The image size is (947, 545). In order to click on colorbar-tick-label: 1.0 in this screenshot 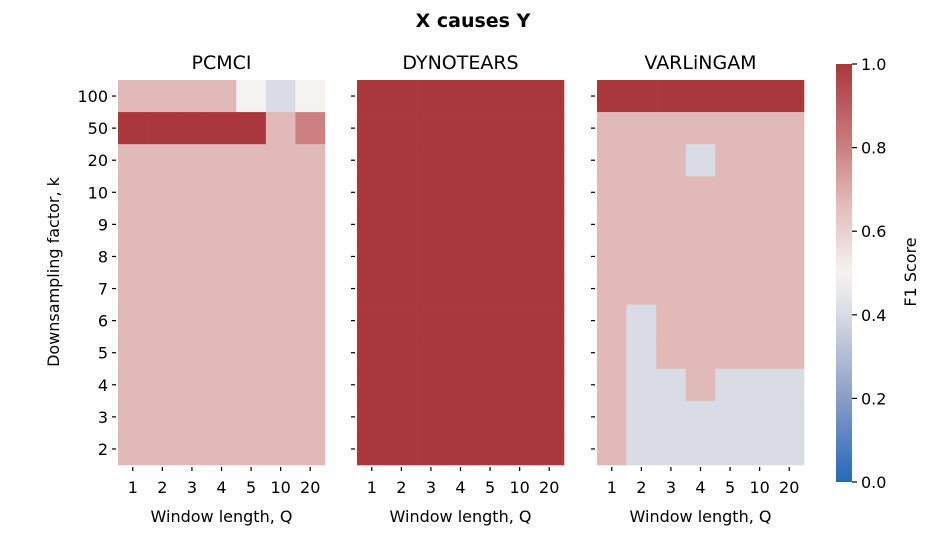, I will do `click(873, 64)`.